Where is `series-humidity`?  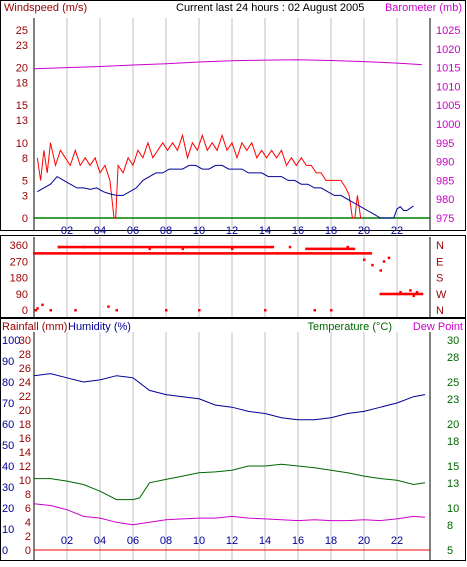
series-humidity is located at coordinates (229, 397).